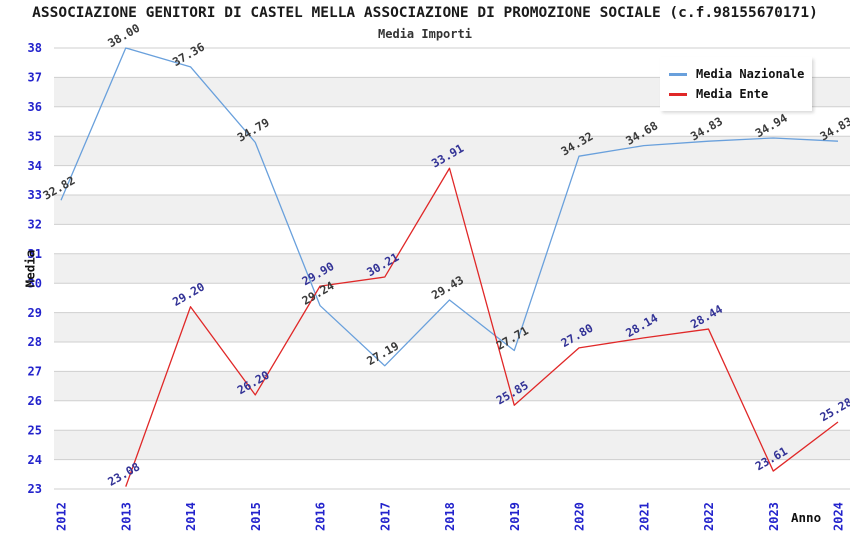 The height and width of the screenshot is (550, 850). I want to click on data-label: 29.20, so click(188, 294).